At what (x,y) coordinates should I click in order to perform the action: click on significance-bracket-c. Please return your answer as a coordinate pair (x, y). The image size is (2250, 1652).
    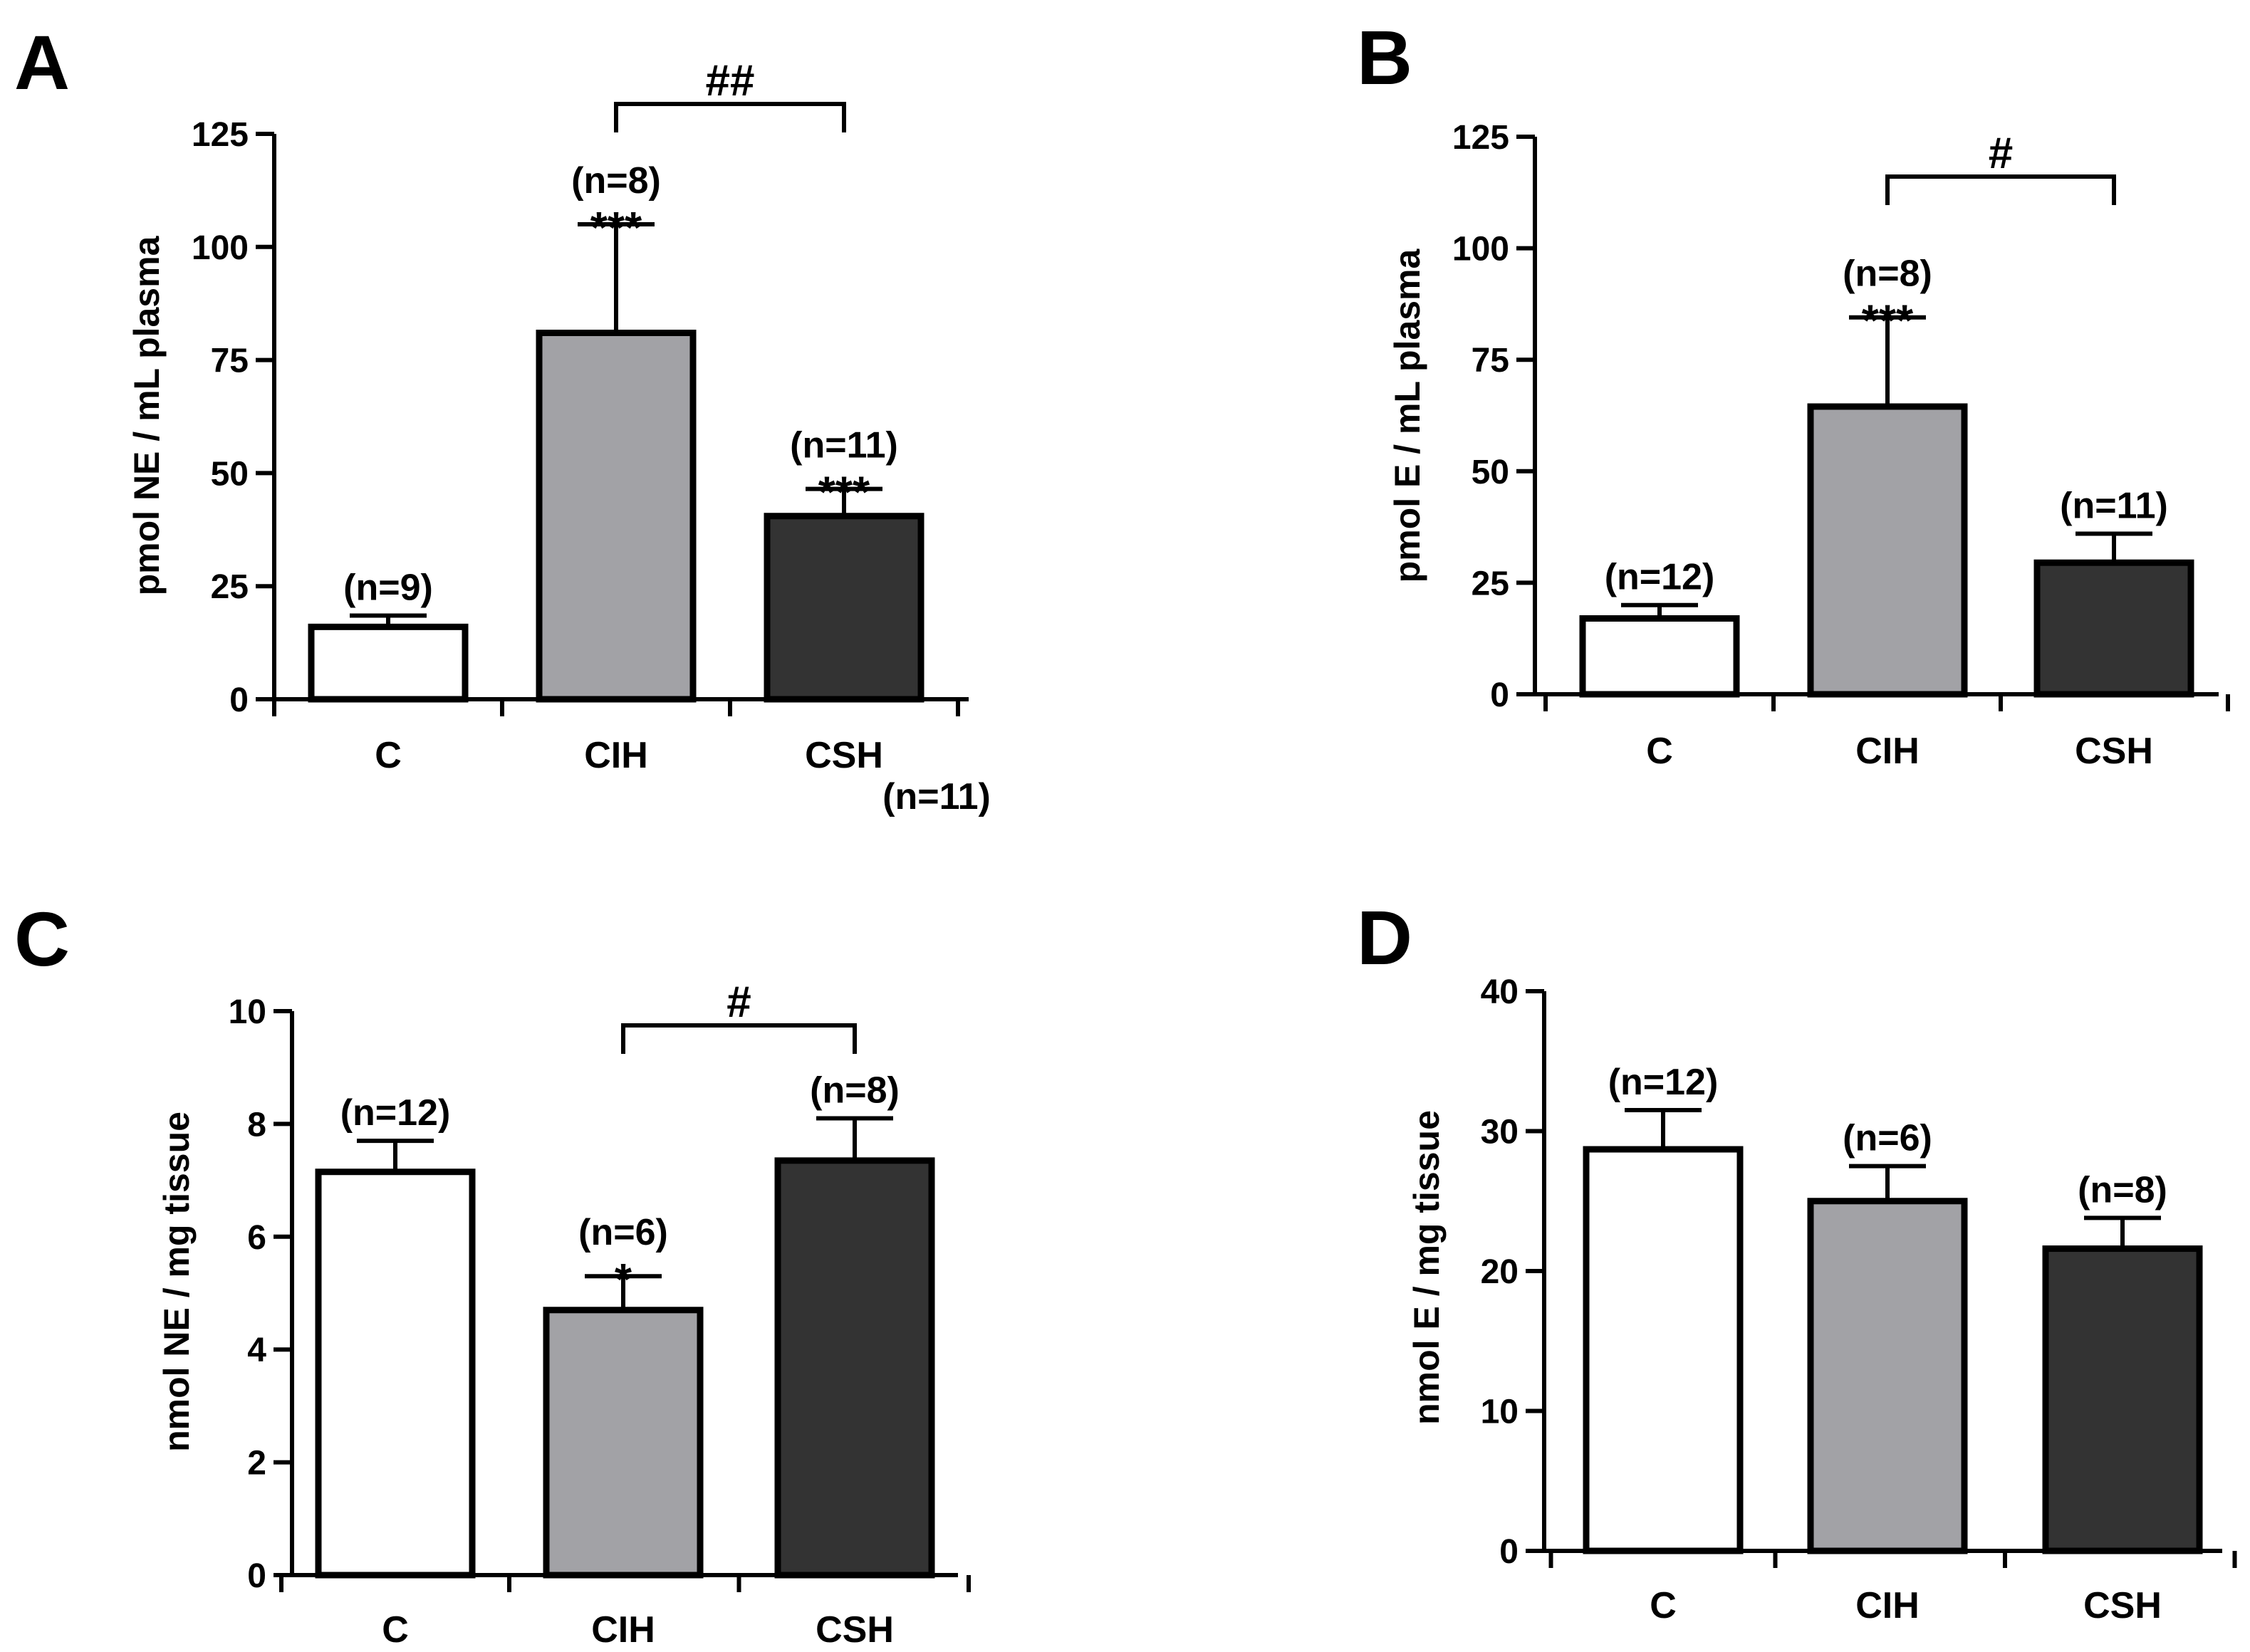
    Looking at the image, I should click on (739, 1038).